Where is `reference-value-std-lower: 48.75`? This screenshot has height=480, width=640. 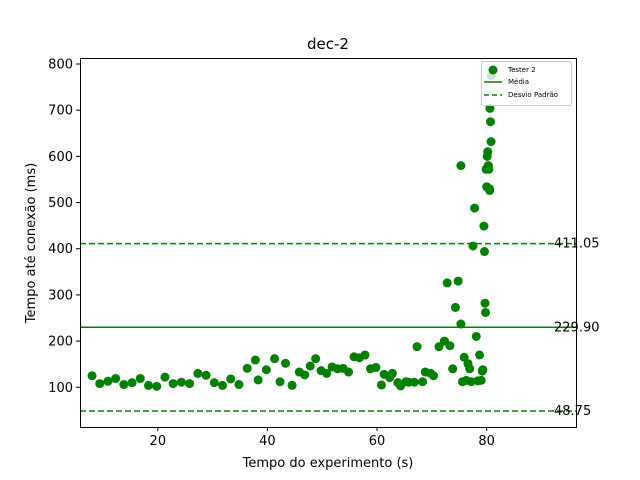
reference-value-std-lower: 48.75 is located at coordinates (572, 411).